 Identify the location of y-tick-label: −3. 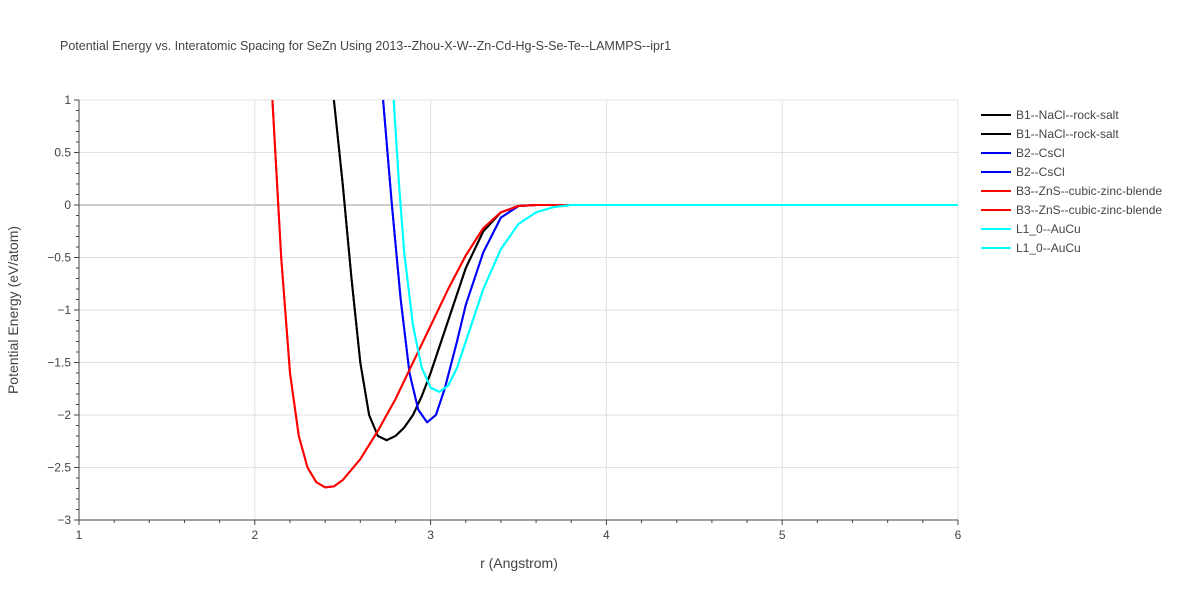
(64, 520).